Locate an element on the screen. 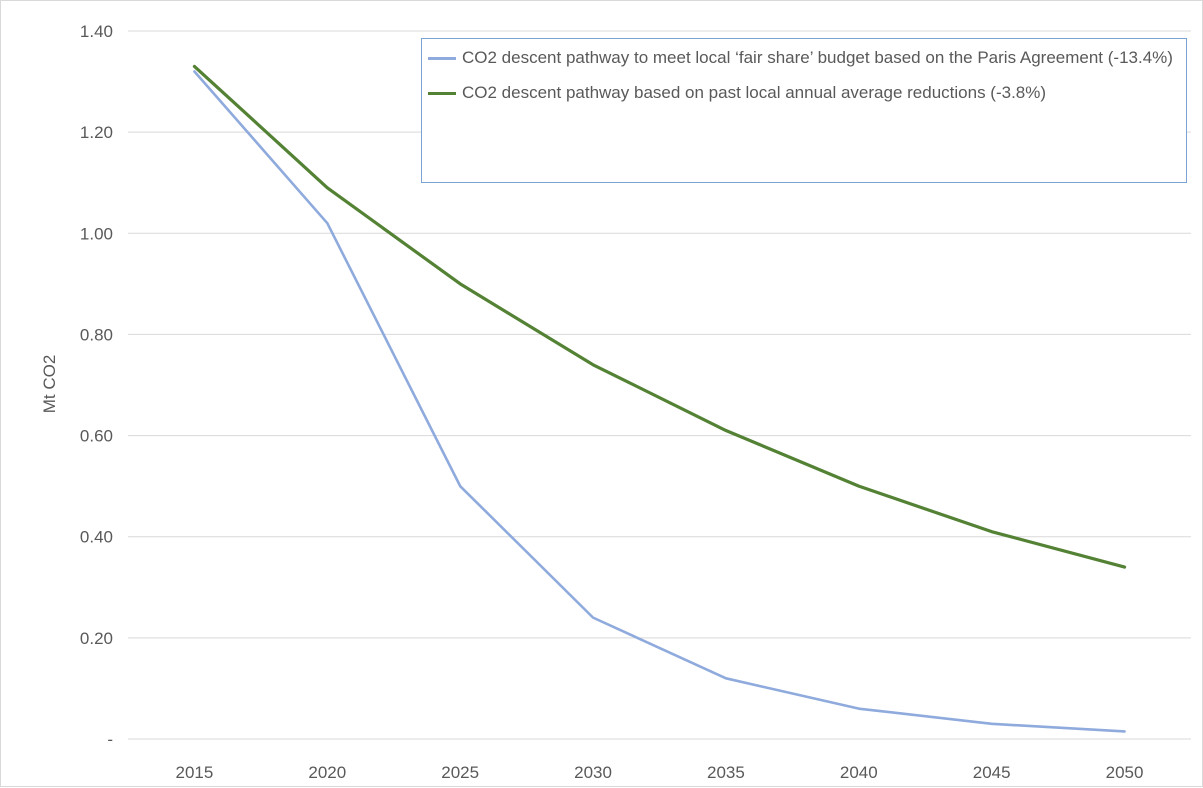 The width and height of the screenshot is (1203, 788). x-tick-label: 2045 is located at coordinates (992, 772).